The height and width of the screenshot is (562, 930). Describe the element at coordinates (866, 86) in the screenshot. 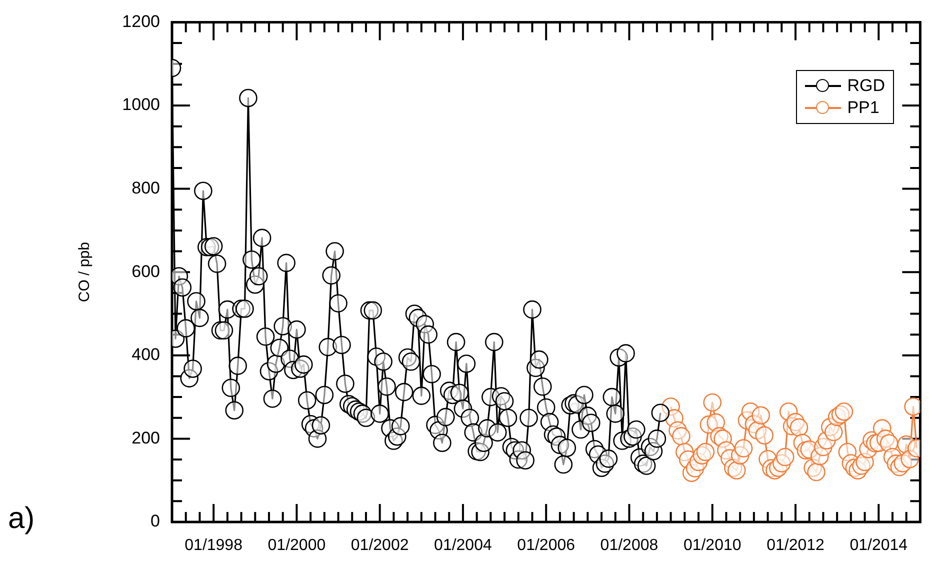

I see `legend-label: RGD` at that location.